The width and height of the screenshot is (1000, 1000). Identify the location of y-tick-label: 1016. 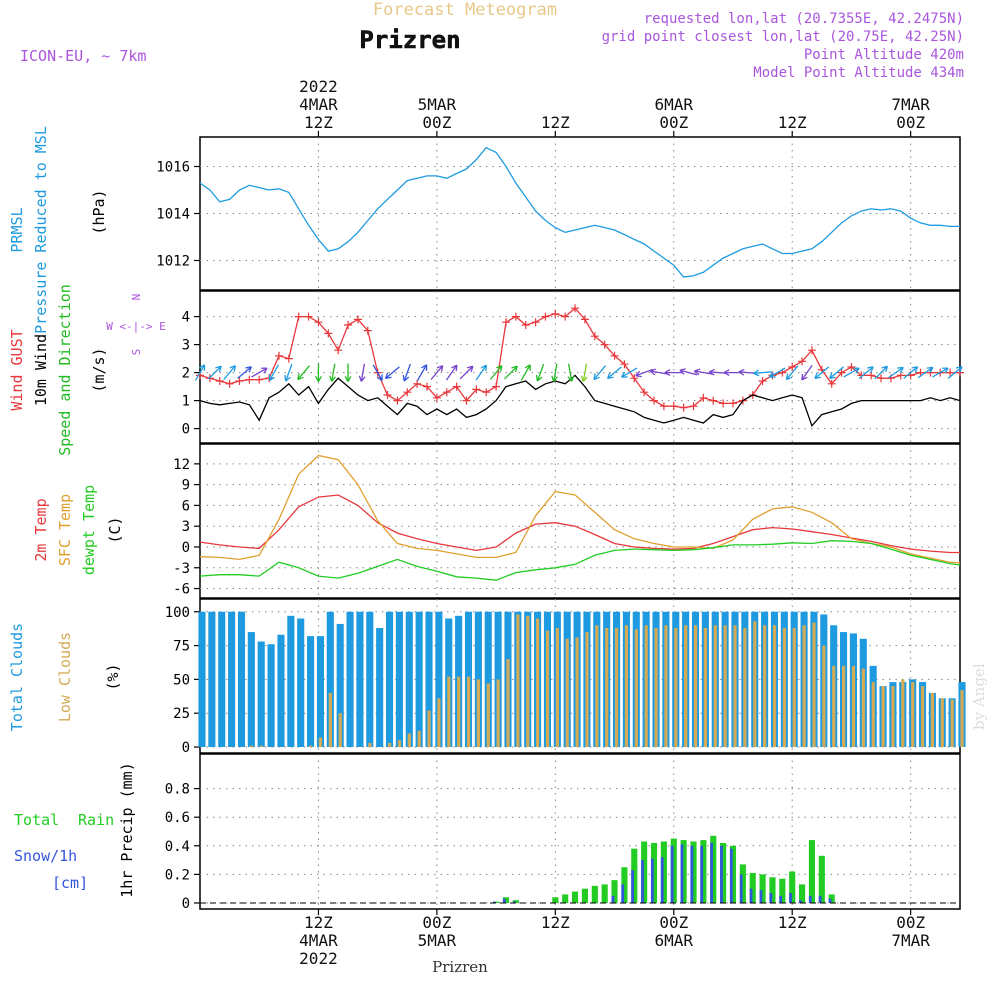
(173, 168).